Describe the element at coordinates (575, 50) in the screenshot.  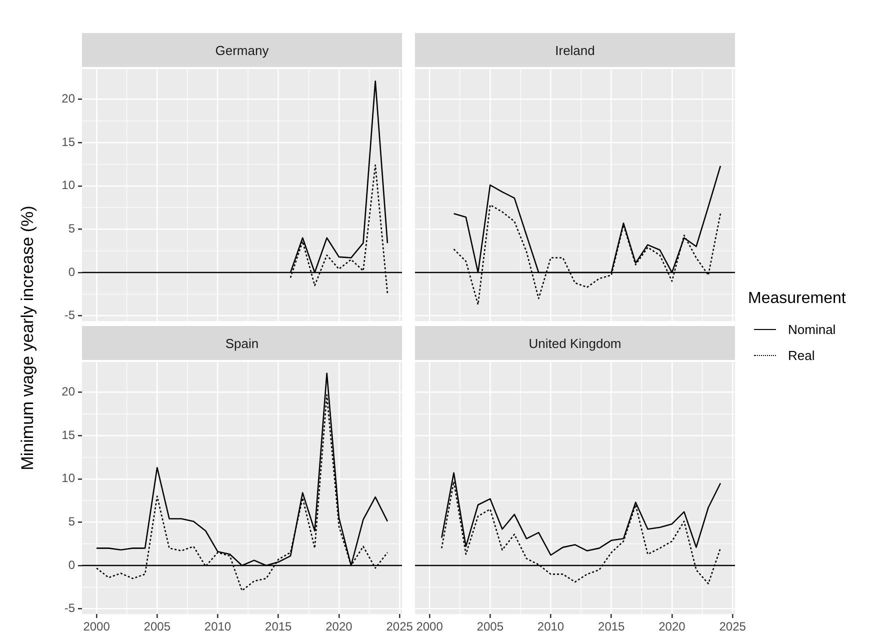
I see `chart-title: Ireland` at that location.